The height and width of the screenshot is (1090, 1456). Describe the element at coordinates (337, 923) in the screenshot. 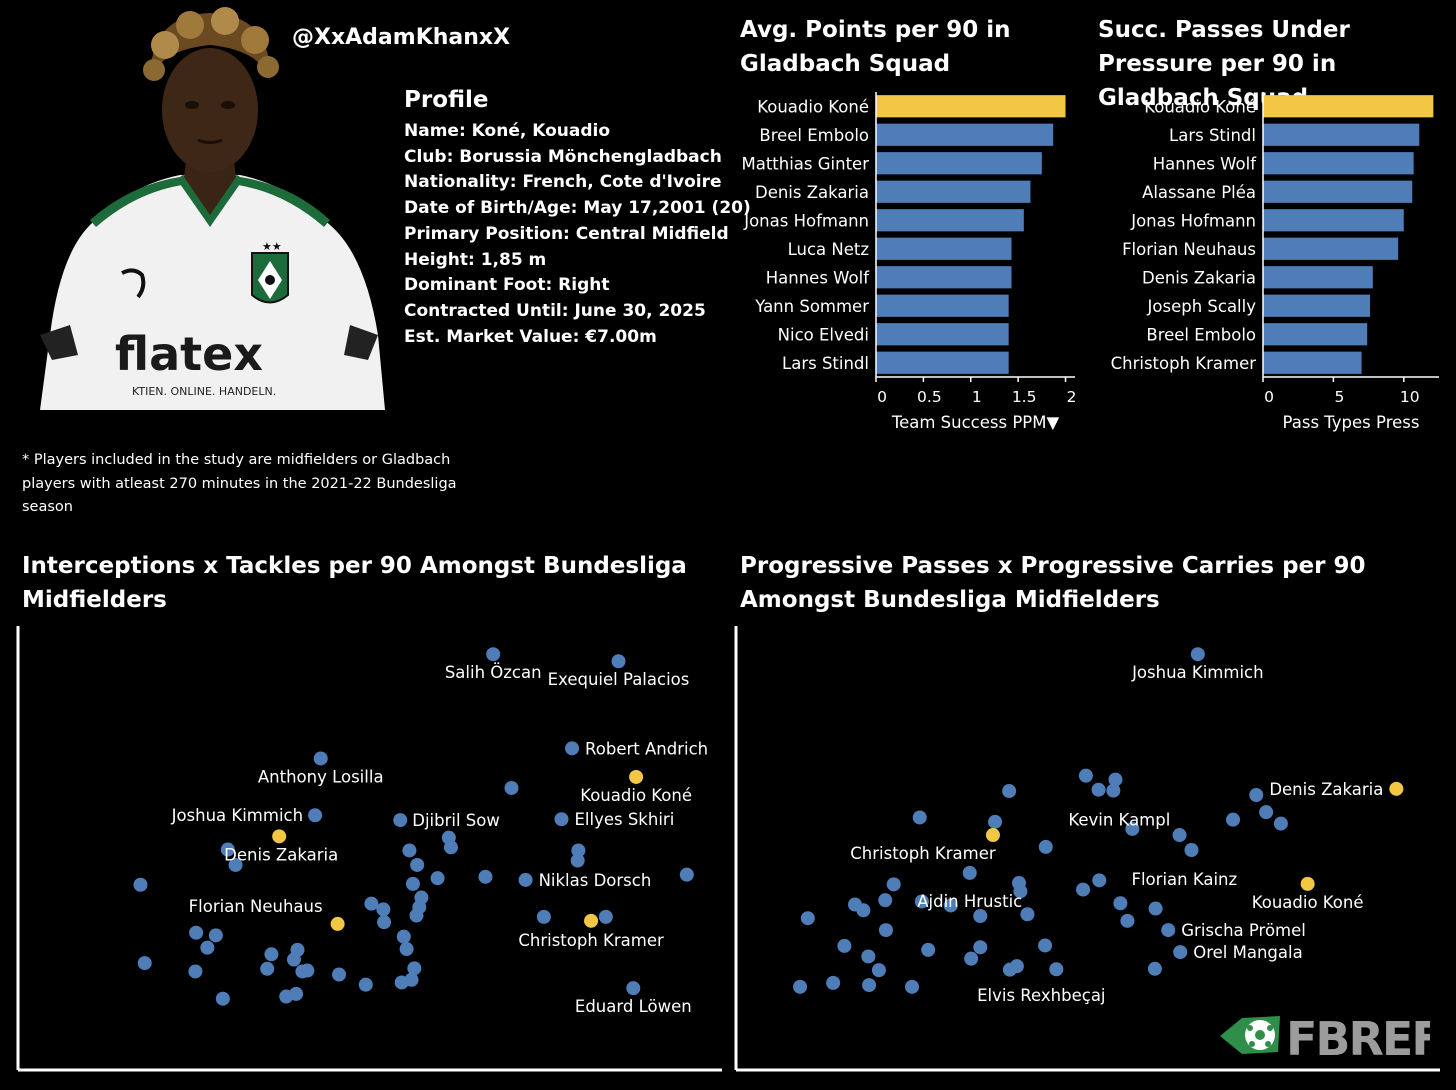

I see `point-florian-neuhaus` at that location.